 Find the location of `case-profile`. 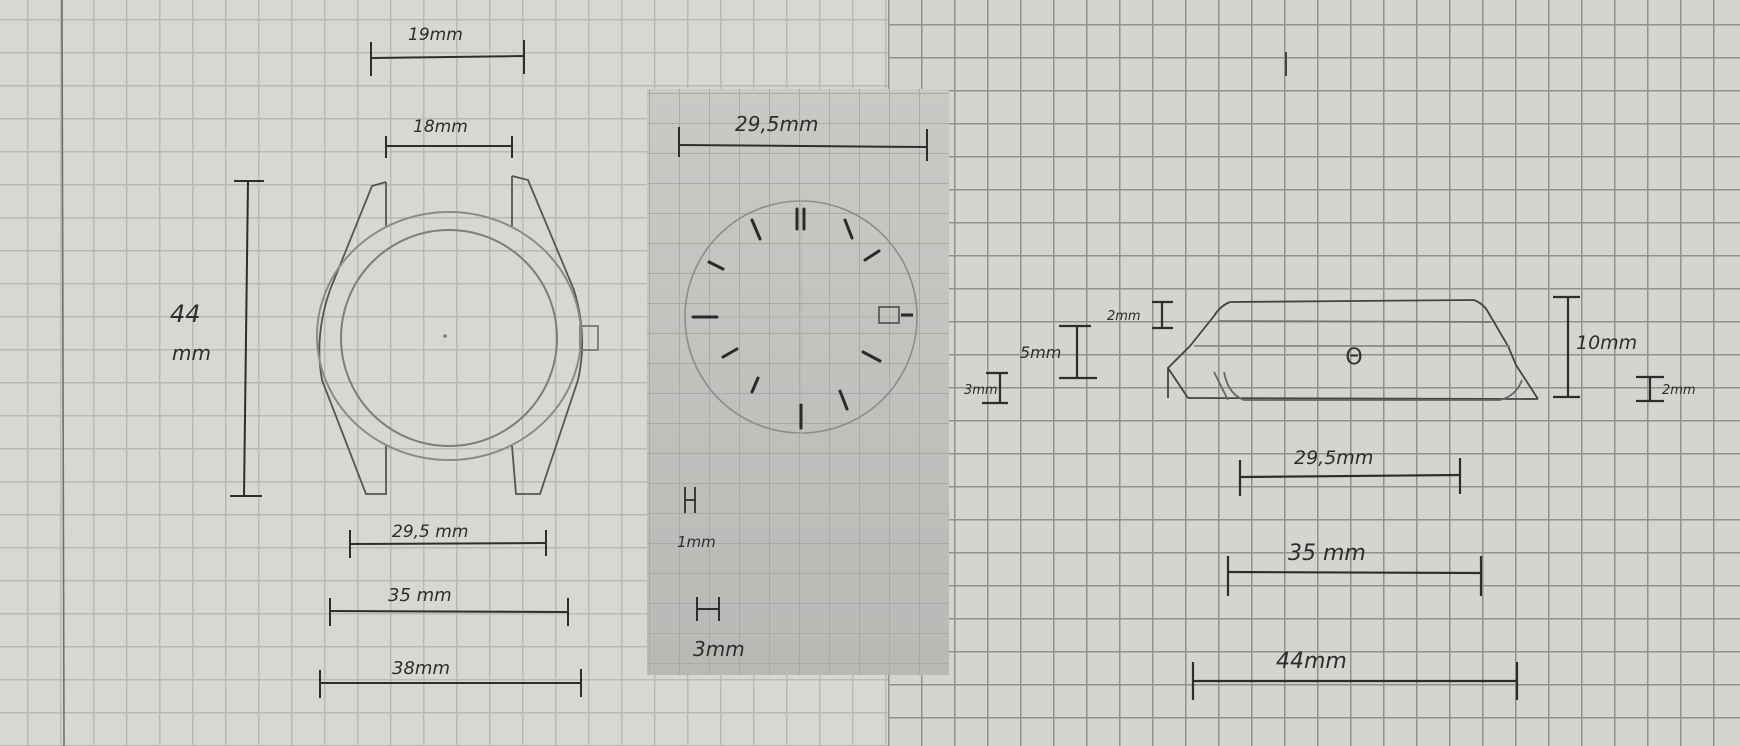

case-profile is located at coordinates (1352, 350).